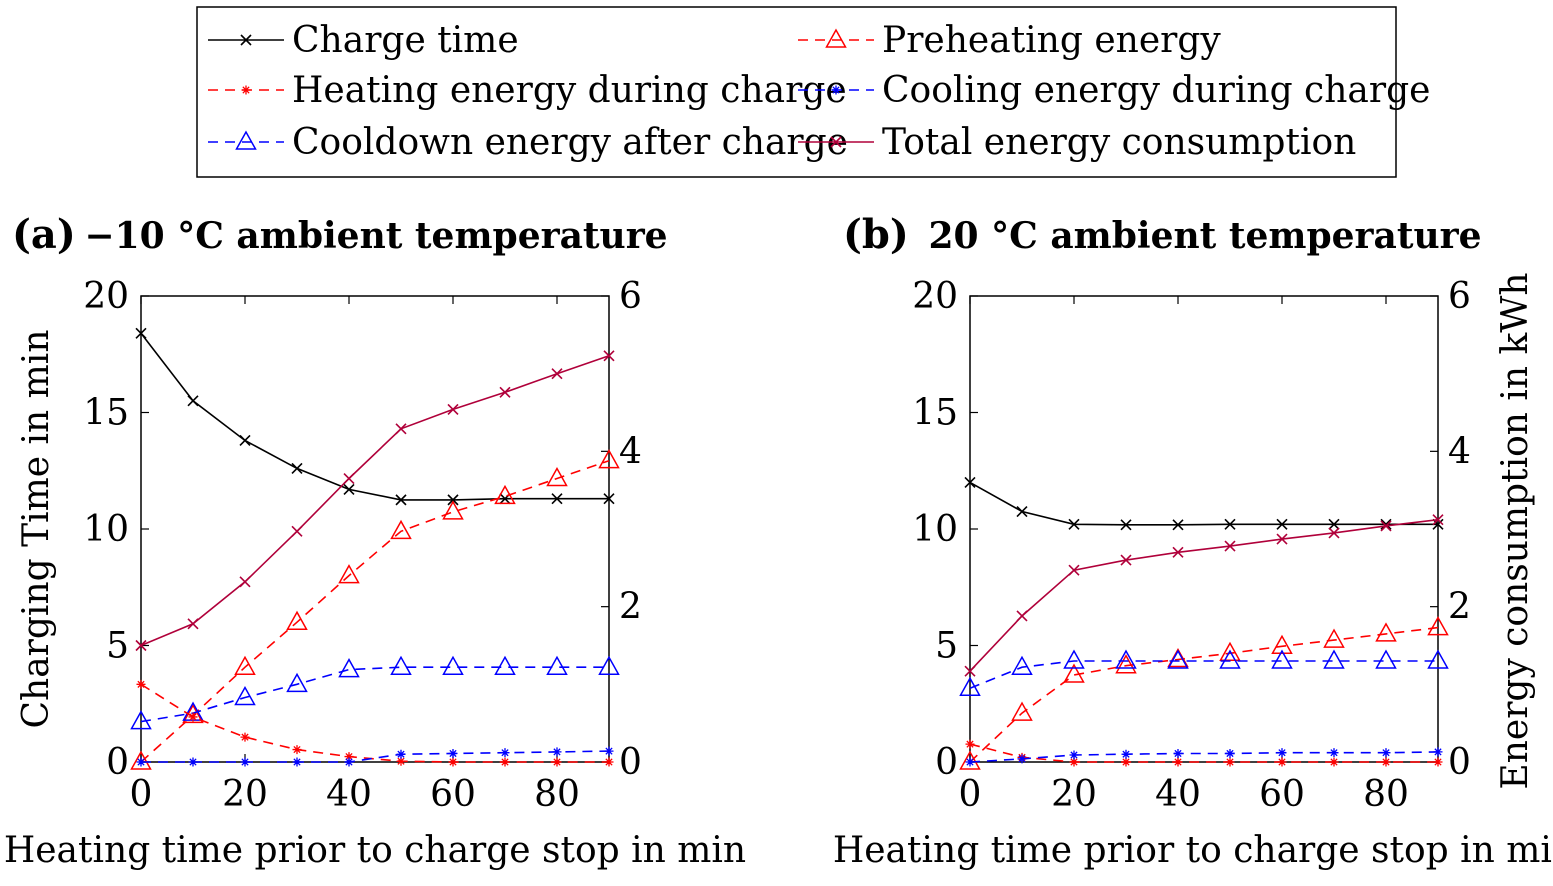 This screenshot has width=1553, height=886. I want to click on legend-marker-cooldown-energy-after-charge, so click(246, 140).